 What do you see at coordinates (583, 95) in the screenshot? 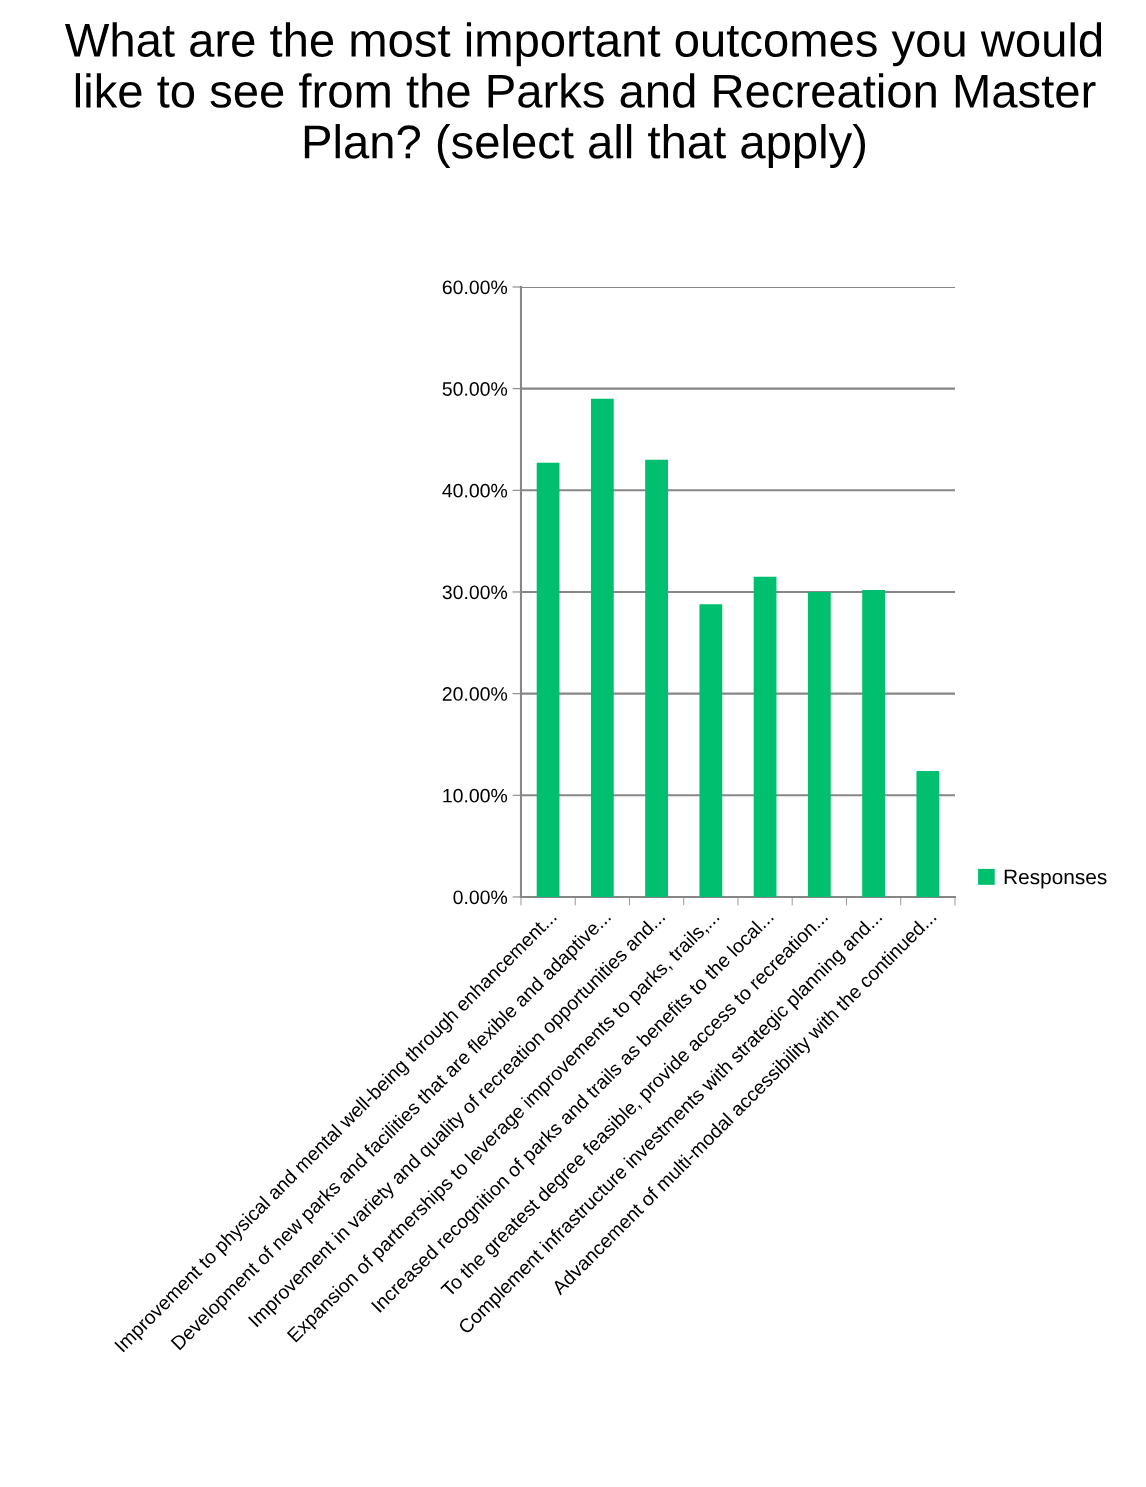
I see `chart-title: What are the most important outcomes you would like to see from the Parks and Recreation Master Plan? (select all that apply)` at bounding box center [583, 95].